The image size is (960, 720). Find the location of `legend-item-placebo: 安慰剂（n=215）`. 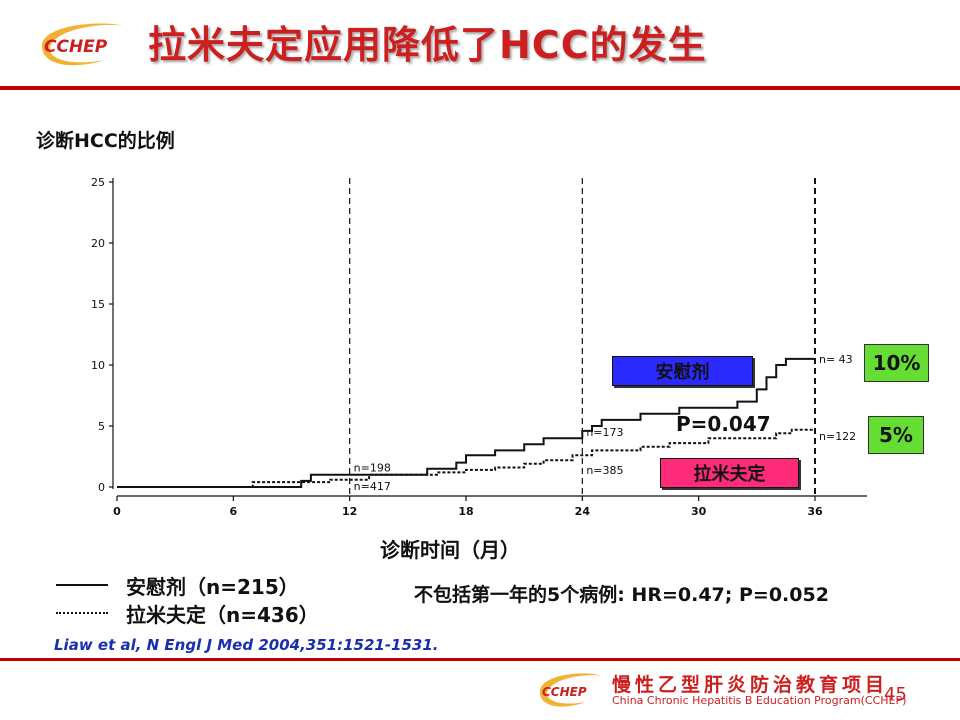

legend-item-placebo: 安慰剂（n=215） is located at coordinates (177, 585).